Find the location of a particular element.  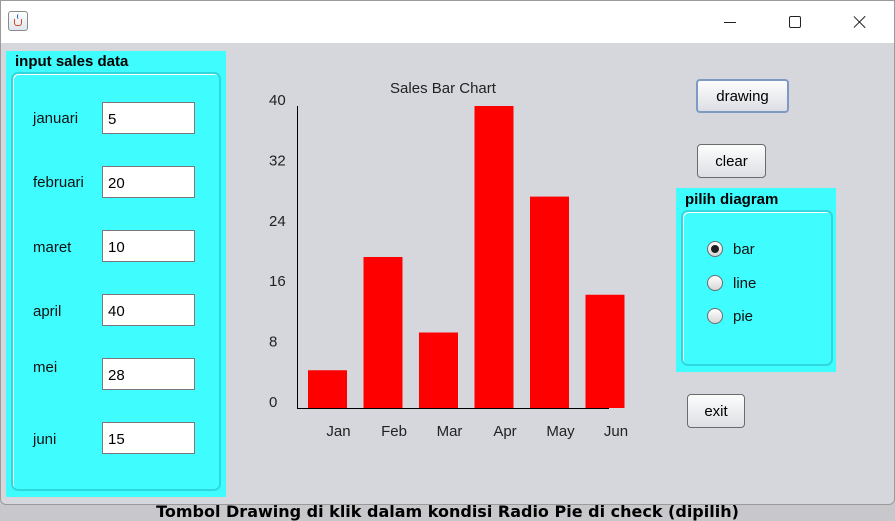

chart-title: Sales Bar Chart is located at coordinates (443, 88).